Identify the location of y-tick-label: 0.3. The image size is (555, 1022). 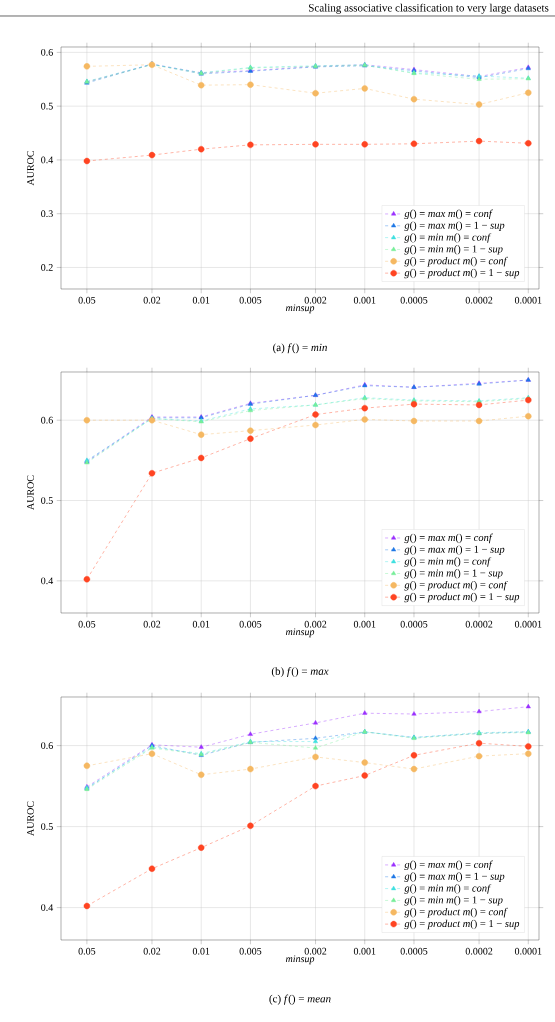
(47, 214).